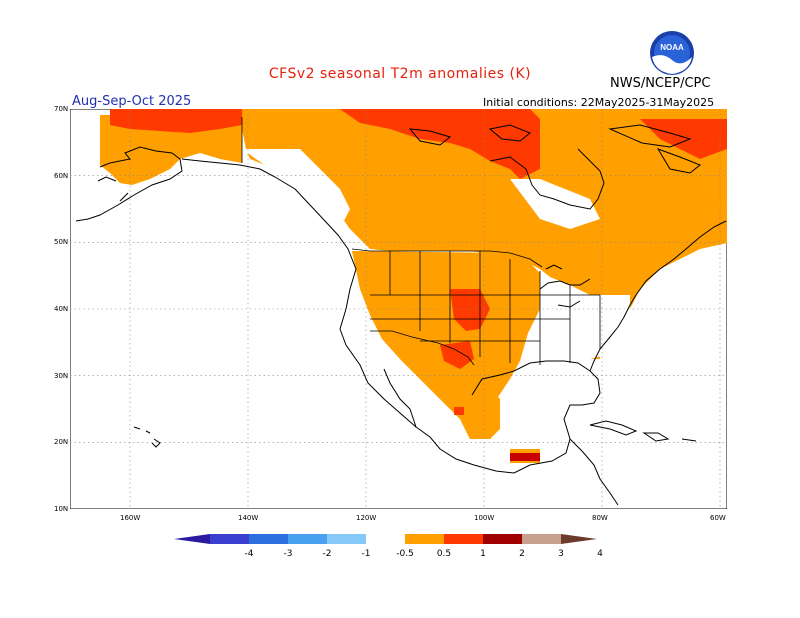 This screenshot has width=800, height=618. I want to click on lat-label: 10N, so click(61, 509).